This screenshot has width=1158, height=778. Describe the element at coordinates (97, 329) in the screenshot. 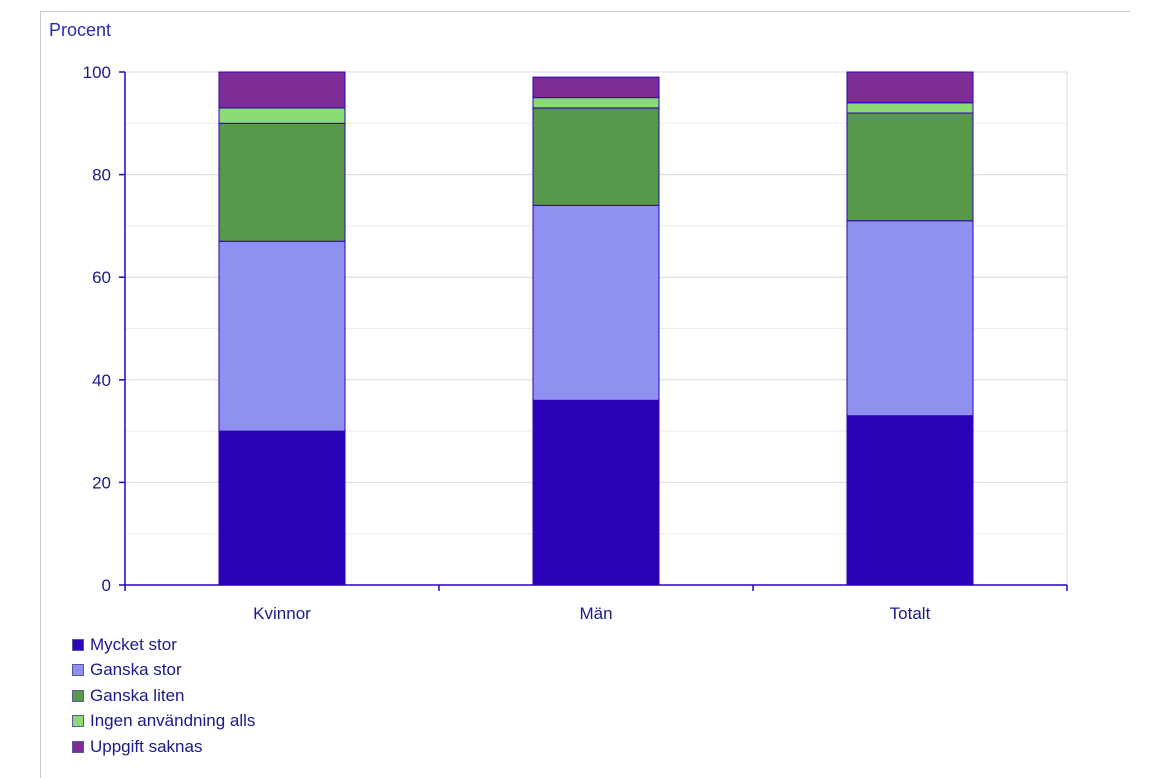

I see `y-tick-labels: 0 20 40 60 80 100` at that location.